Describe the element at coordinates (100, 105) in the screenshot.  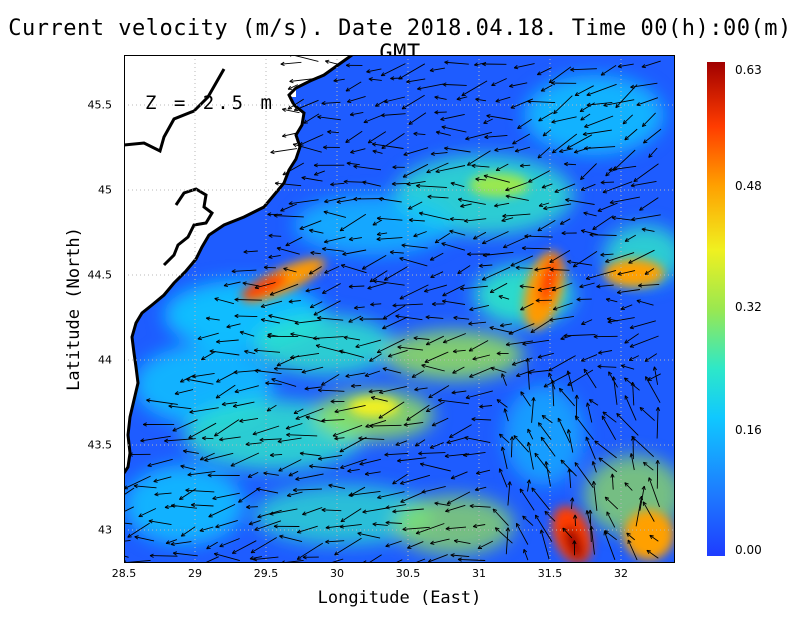
I see `y-tick: 45.5` at that location.